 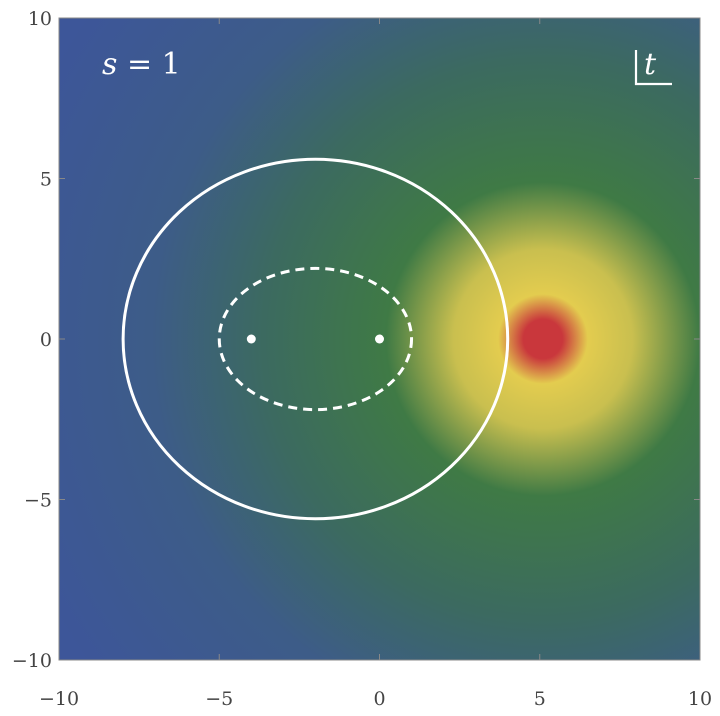 I want to click on corner-icon: t, so click(x=653, y=66).